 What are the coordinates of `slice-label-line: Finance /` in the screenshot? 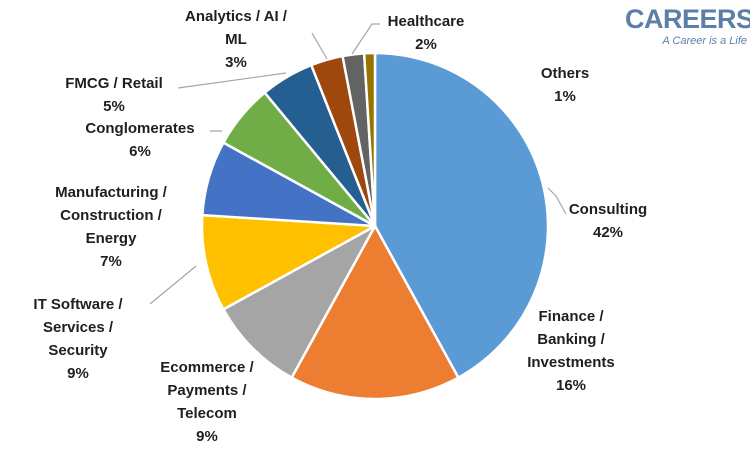 It's located at (571, 316).